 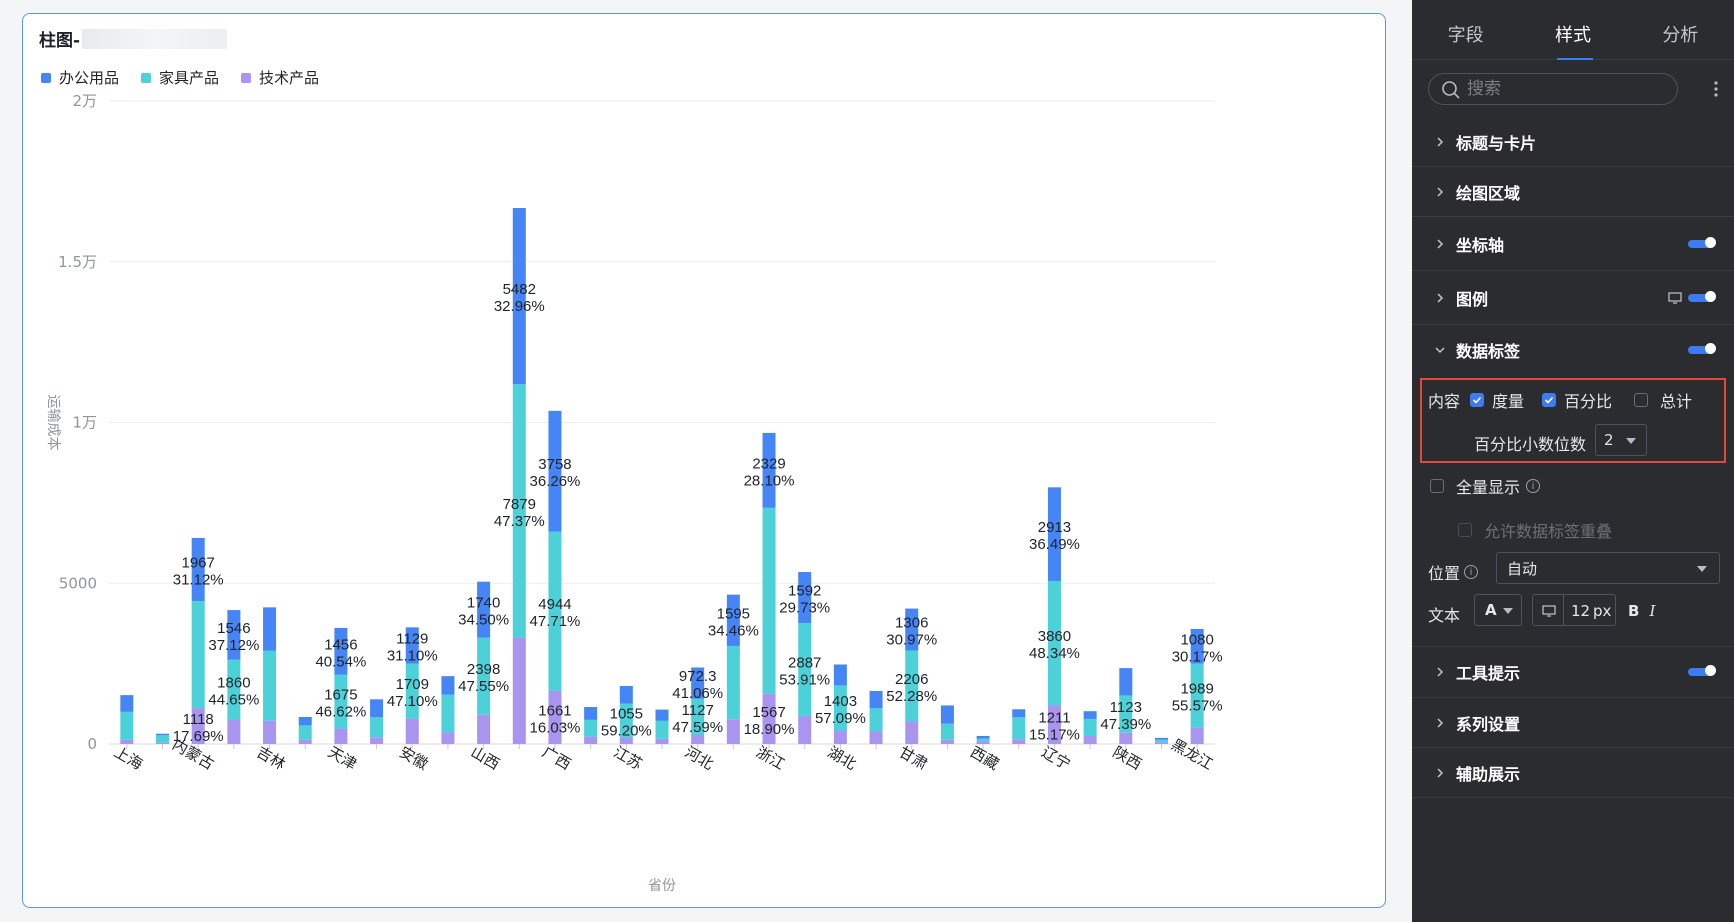 I want to click on position-select: 自动, so click(x=1608, y=568).